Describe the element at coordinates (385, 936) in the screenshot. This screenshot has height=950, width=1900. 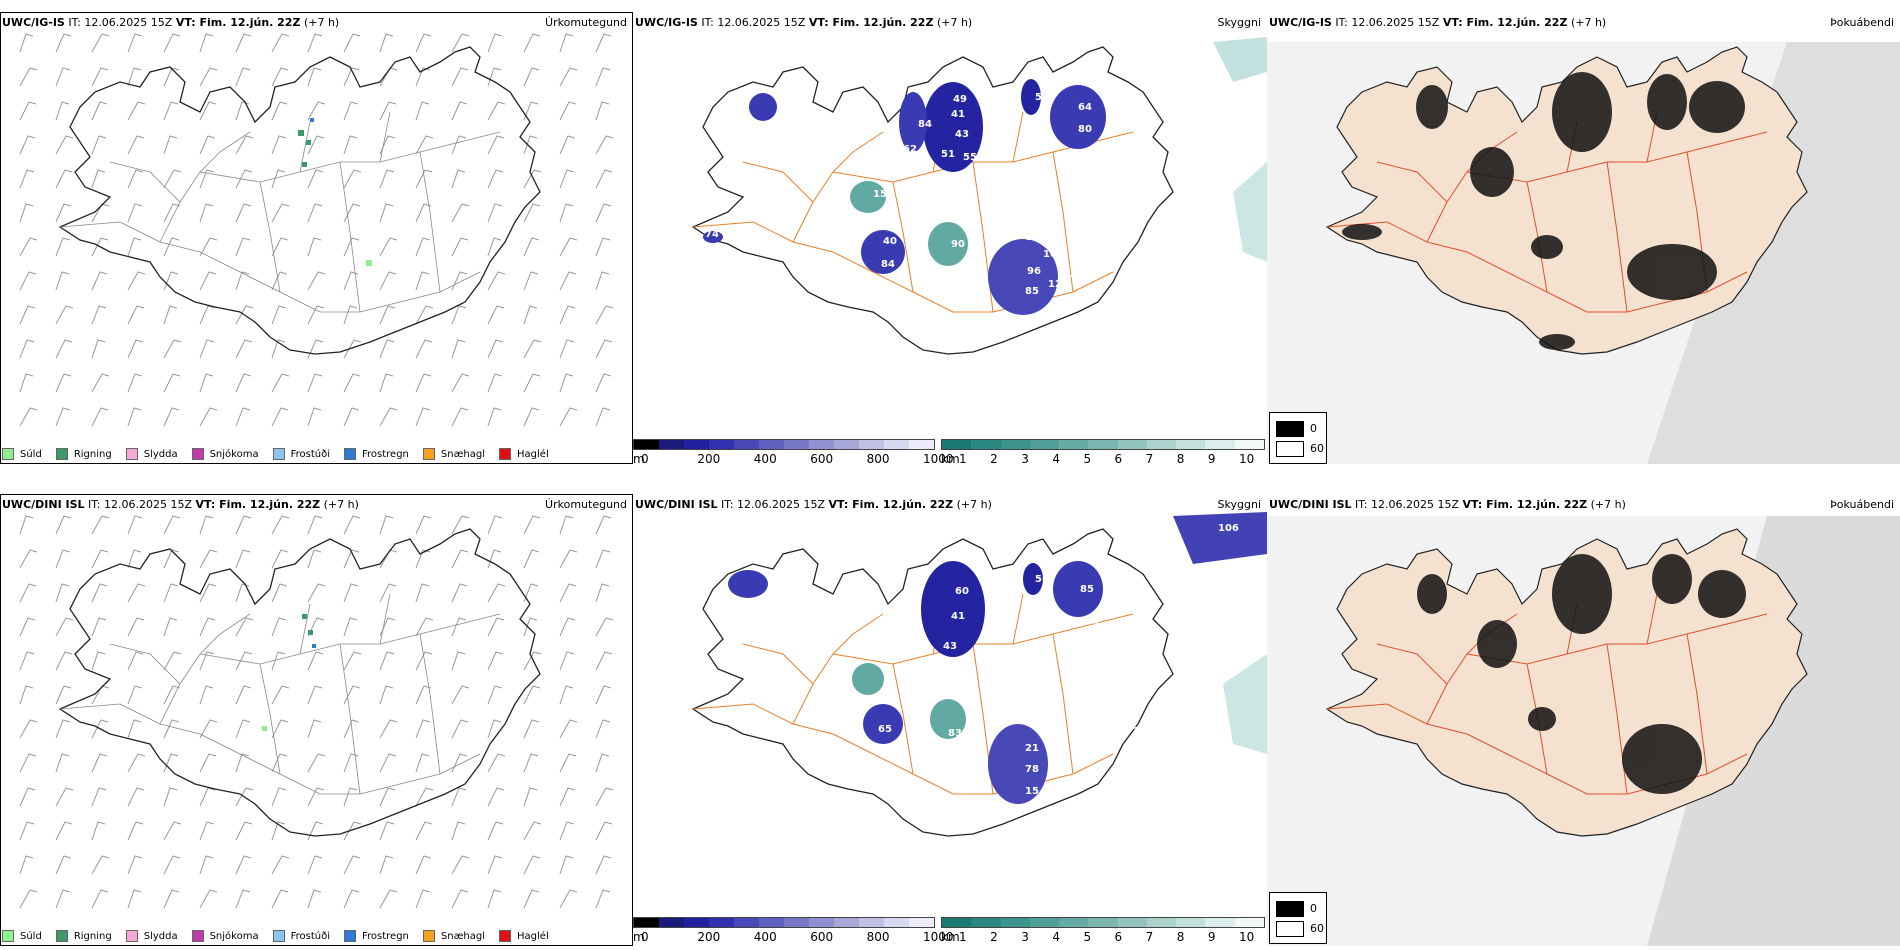
I see `precip-legend-label: Frostregn` at that location.